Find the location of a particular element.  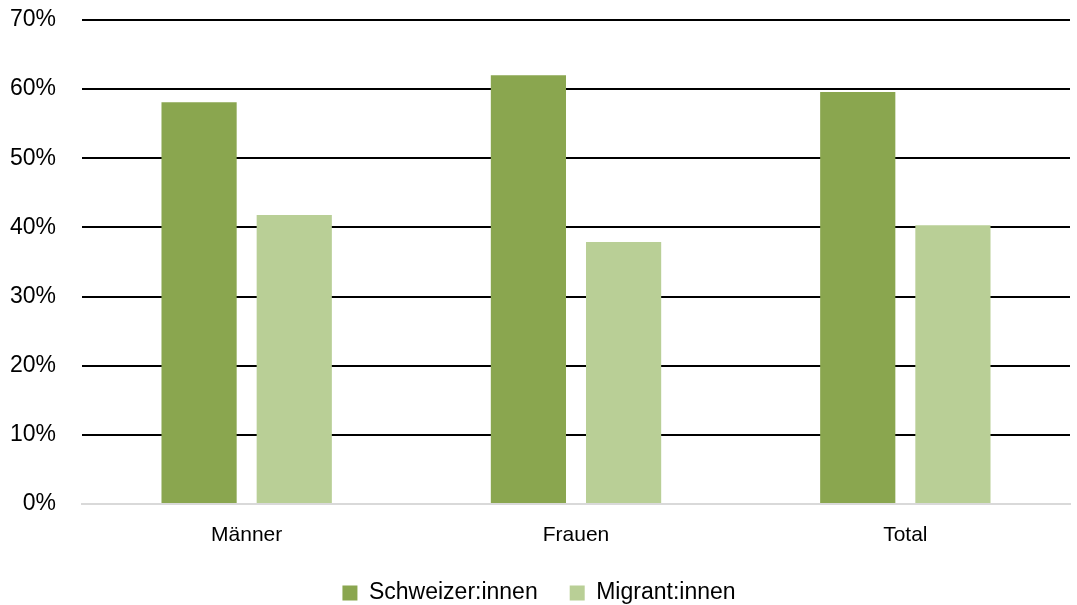

x-tick-label: Männer is located at coordinates (247, 534).